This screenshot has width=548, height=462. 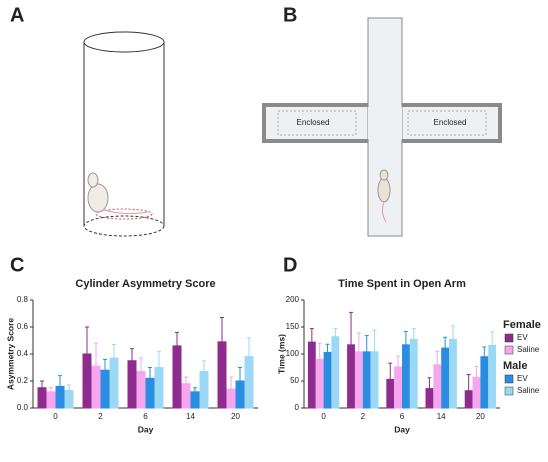 What do you see at coordinates (55, 416) in the screenshot?
I see `x-tick-label: 0` at bounding box center [55, 416].